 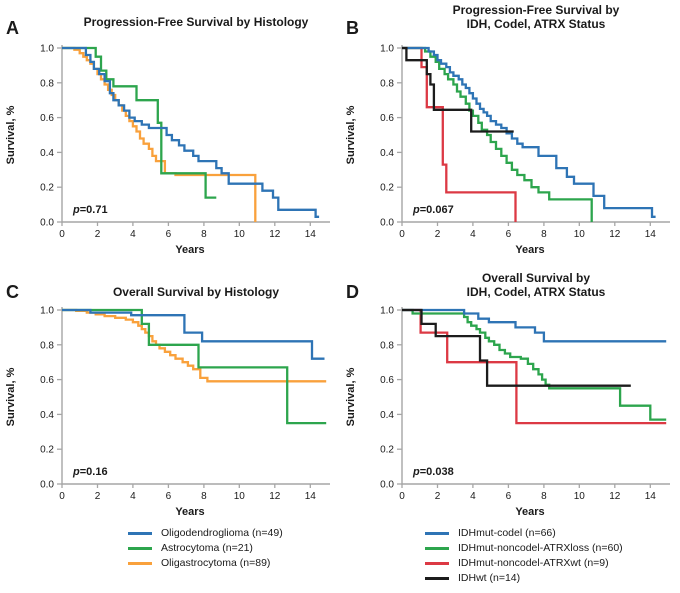 I want to click on km-curve-oligastrocytoma-n-89-, so click(x=159, y=134).